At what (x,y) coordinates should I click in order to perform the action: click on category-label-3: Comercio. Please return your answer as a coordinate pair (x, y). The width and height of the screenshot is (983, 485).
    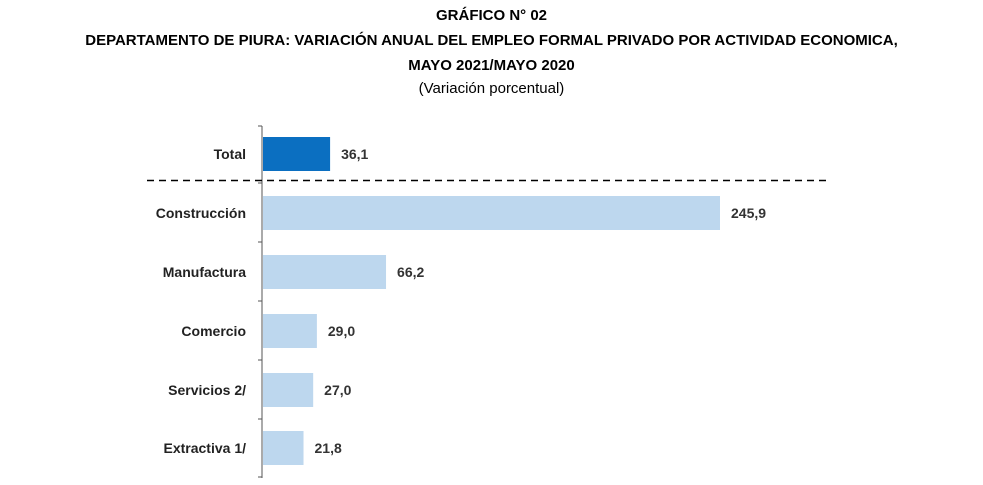
    Looking at the image, I should click on (213, 331).